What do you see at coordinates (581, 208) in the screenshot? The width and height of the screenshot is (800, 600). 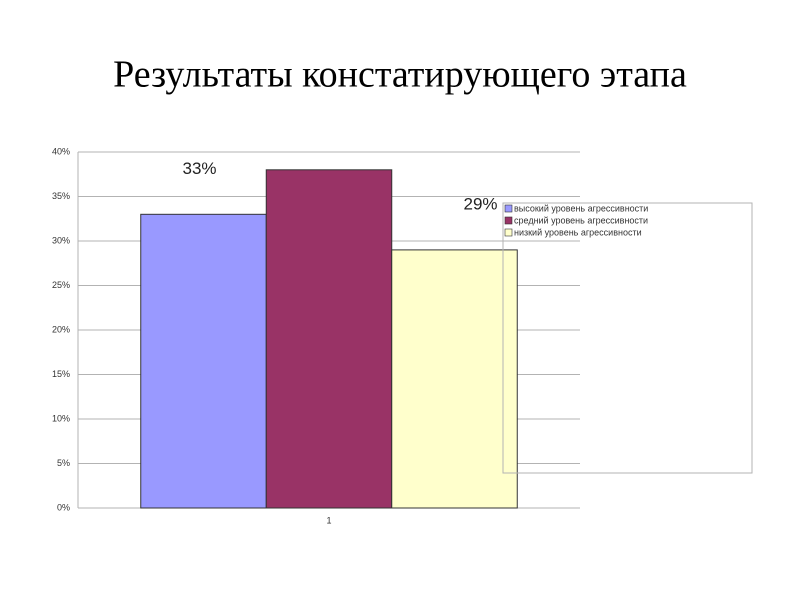 I see `legend-label: высокий уровень агрессивности` at bounding box center [581, 208].